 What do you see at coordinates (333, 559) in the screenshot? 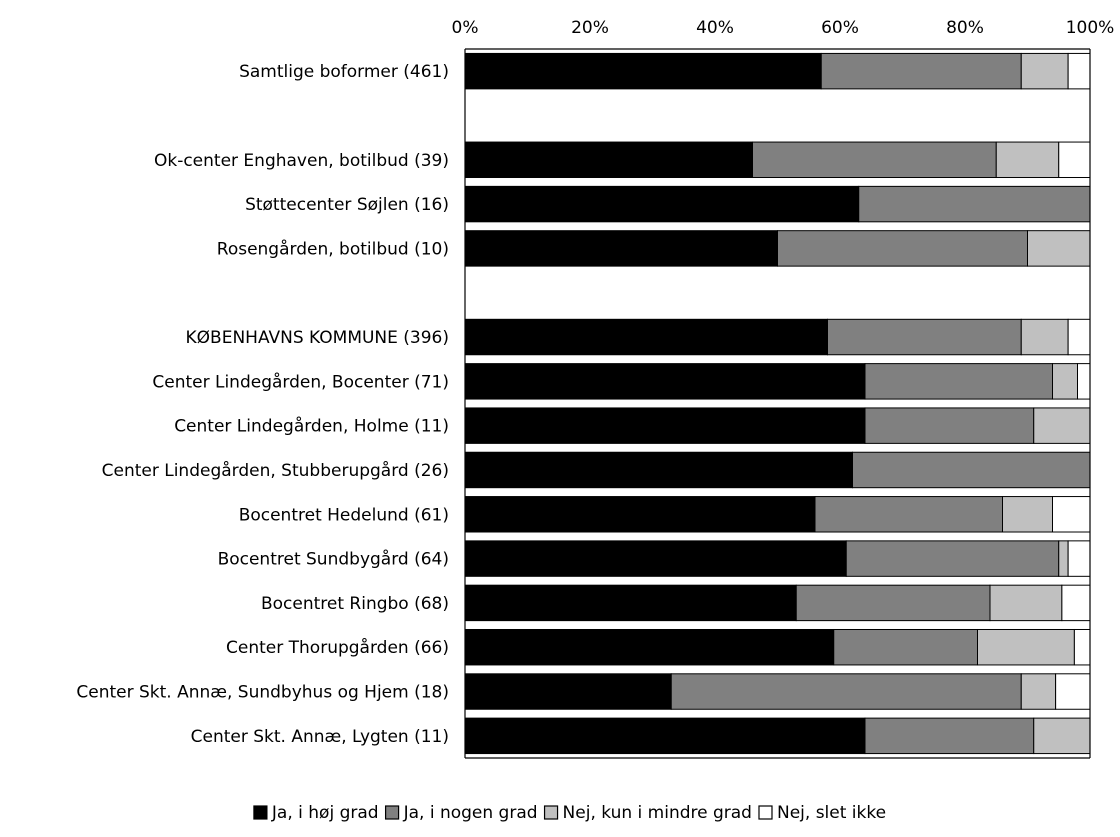
I see `category-label: Bocentret Sundbygård (64)` at bounding box center [333, 559].